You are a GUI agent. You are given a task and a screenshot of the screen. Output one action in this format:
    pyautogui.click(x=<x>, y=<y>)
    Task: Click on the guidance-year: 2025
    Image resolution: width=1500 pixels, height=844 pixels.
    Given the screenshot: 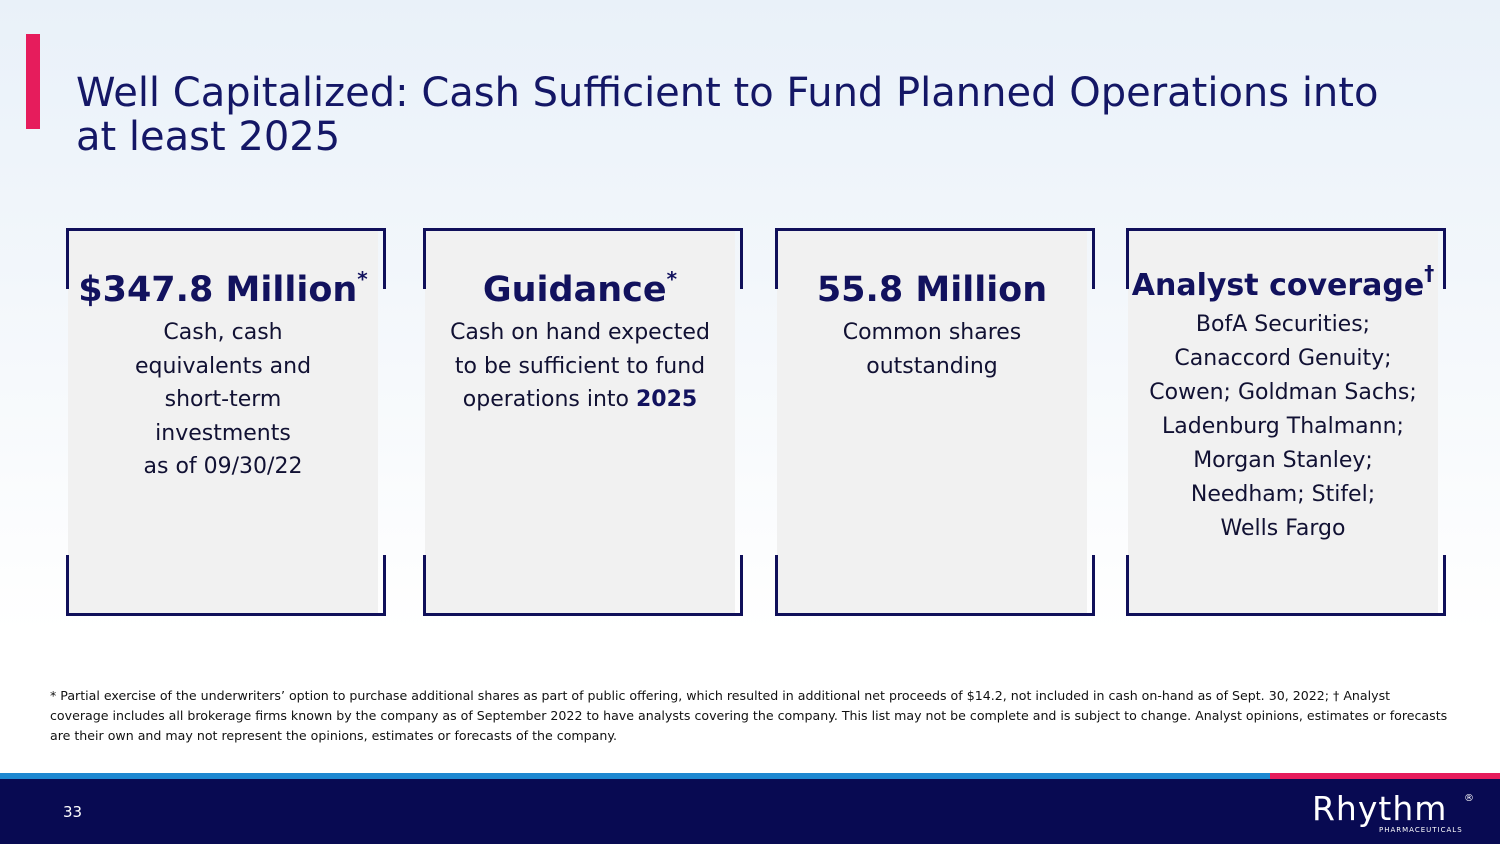 What is the action you would take?
    pyautogui.click(x=666, y=399)
    